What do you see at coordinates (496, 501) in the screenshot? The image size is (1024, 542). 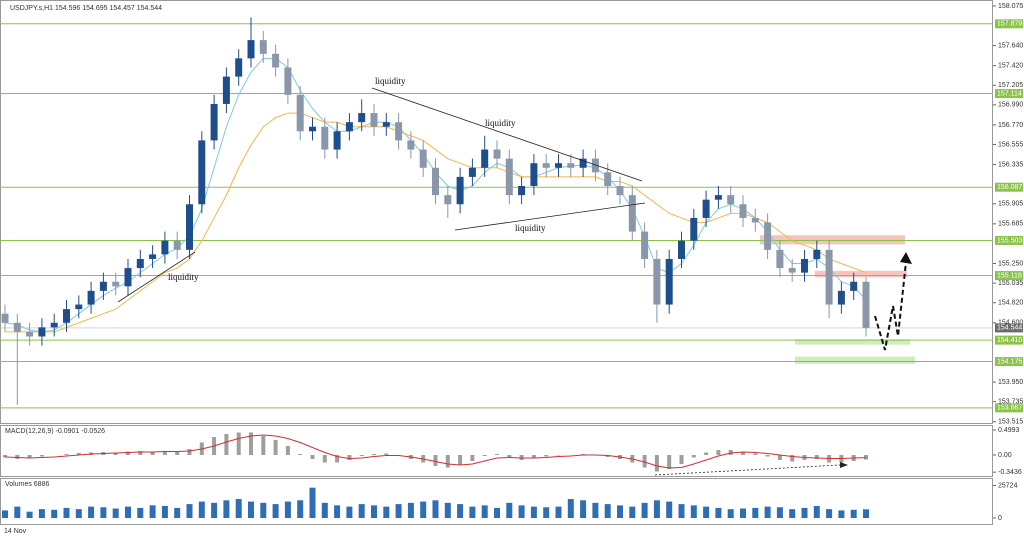 I see `volume-panel` at bounding box center [496, 501].